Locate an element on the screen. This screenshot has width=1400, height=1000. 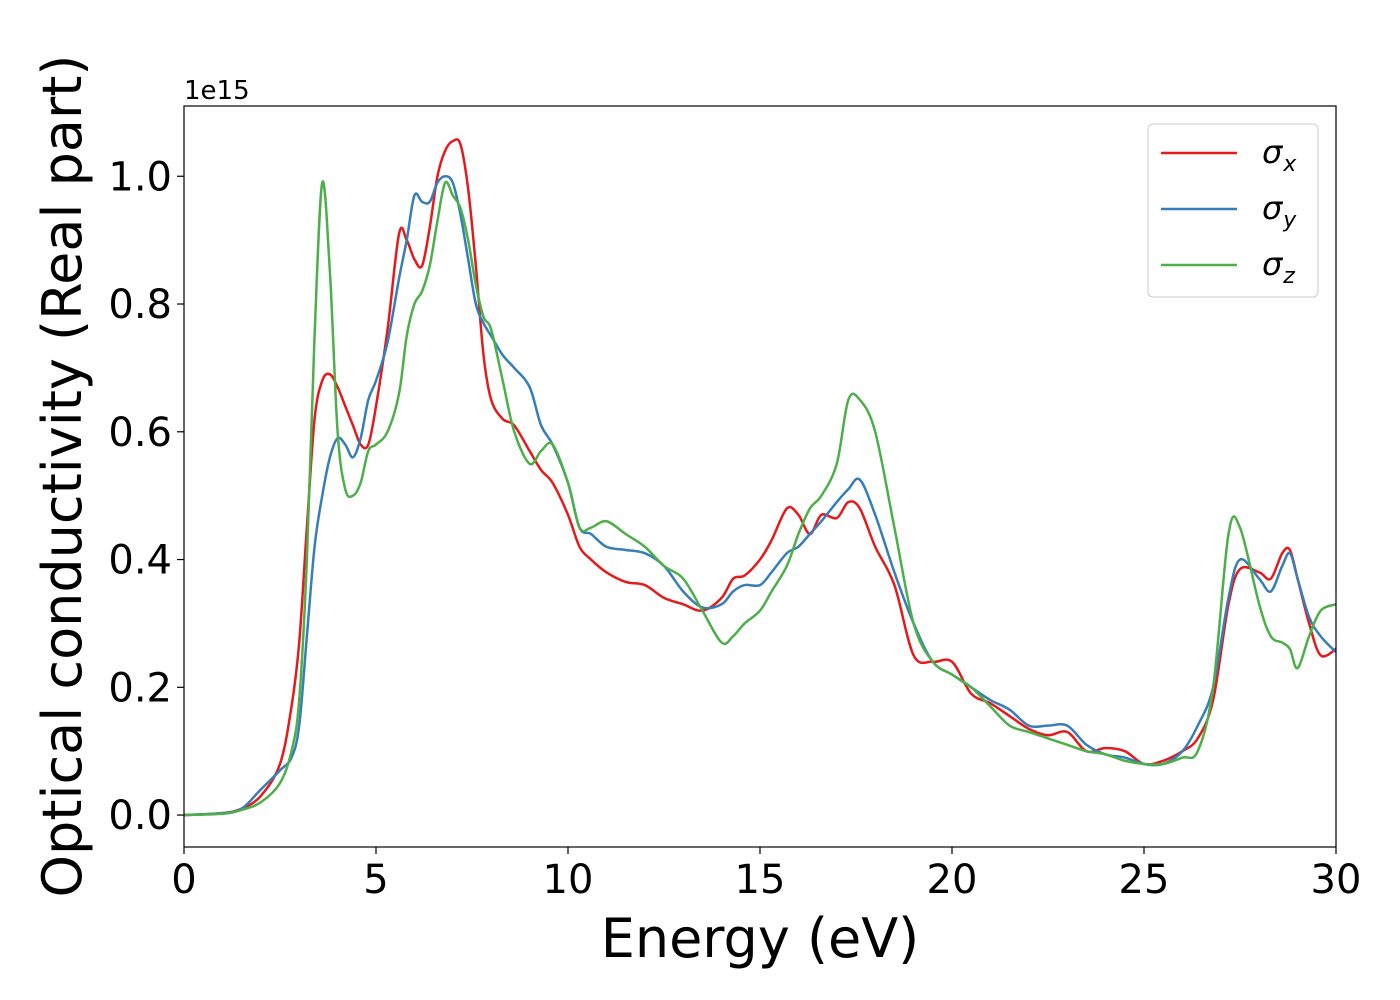
y-tick-label: 1.0 is located at coordinates (140, 177).